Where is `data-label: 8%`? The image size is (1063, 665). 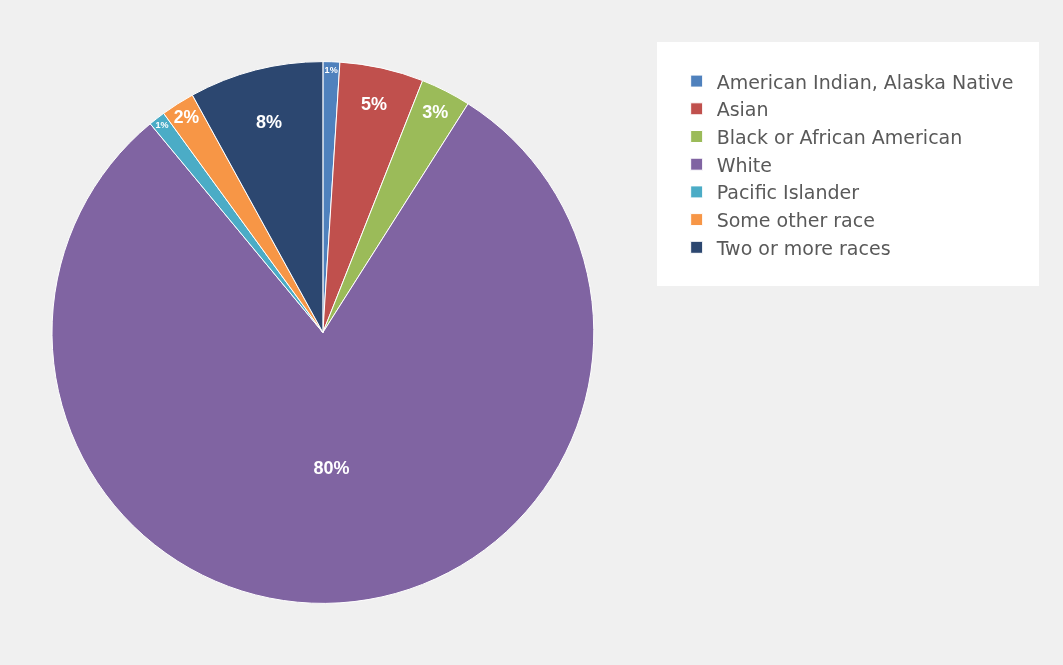 data-label: 8% is located at coordinates (268, 122).